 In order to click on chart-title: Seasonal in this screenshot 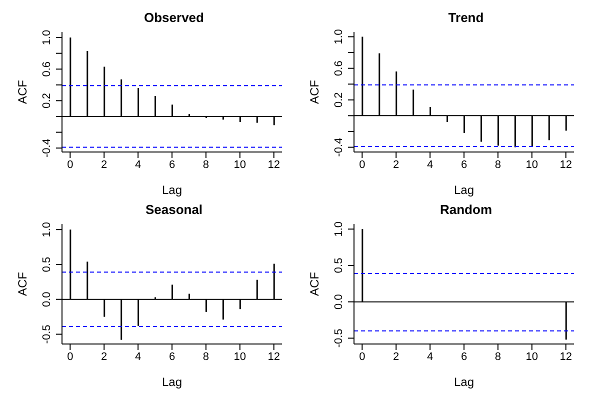, I will do `click(174, 210)`.